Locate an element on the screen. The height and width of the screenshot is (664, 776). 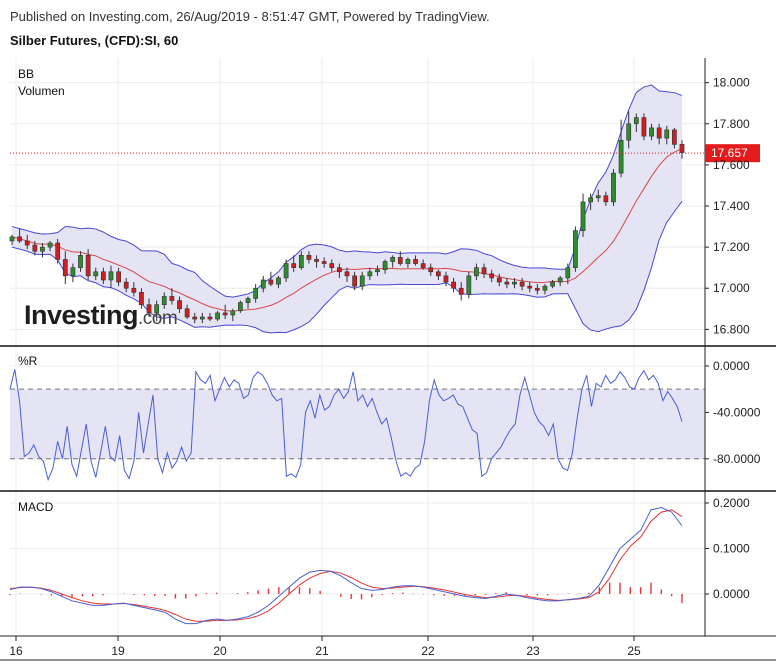
wr-tick-label: -40.0000 is located at coordinates (737, 412).